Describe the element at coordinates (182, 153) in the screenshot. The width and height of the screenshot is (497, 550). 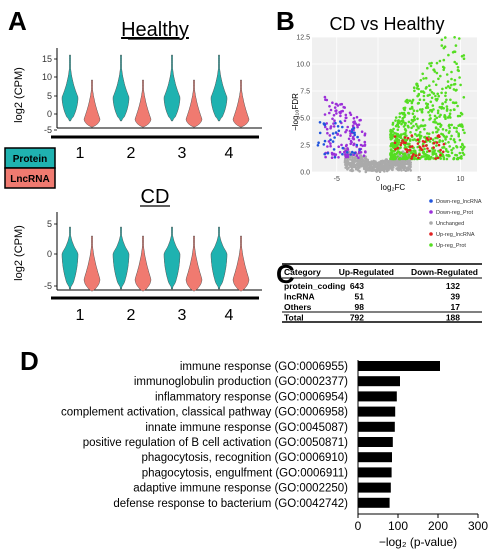
I see `group-label-3: 3` at that location.